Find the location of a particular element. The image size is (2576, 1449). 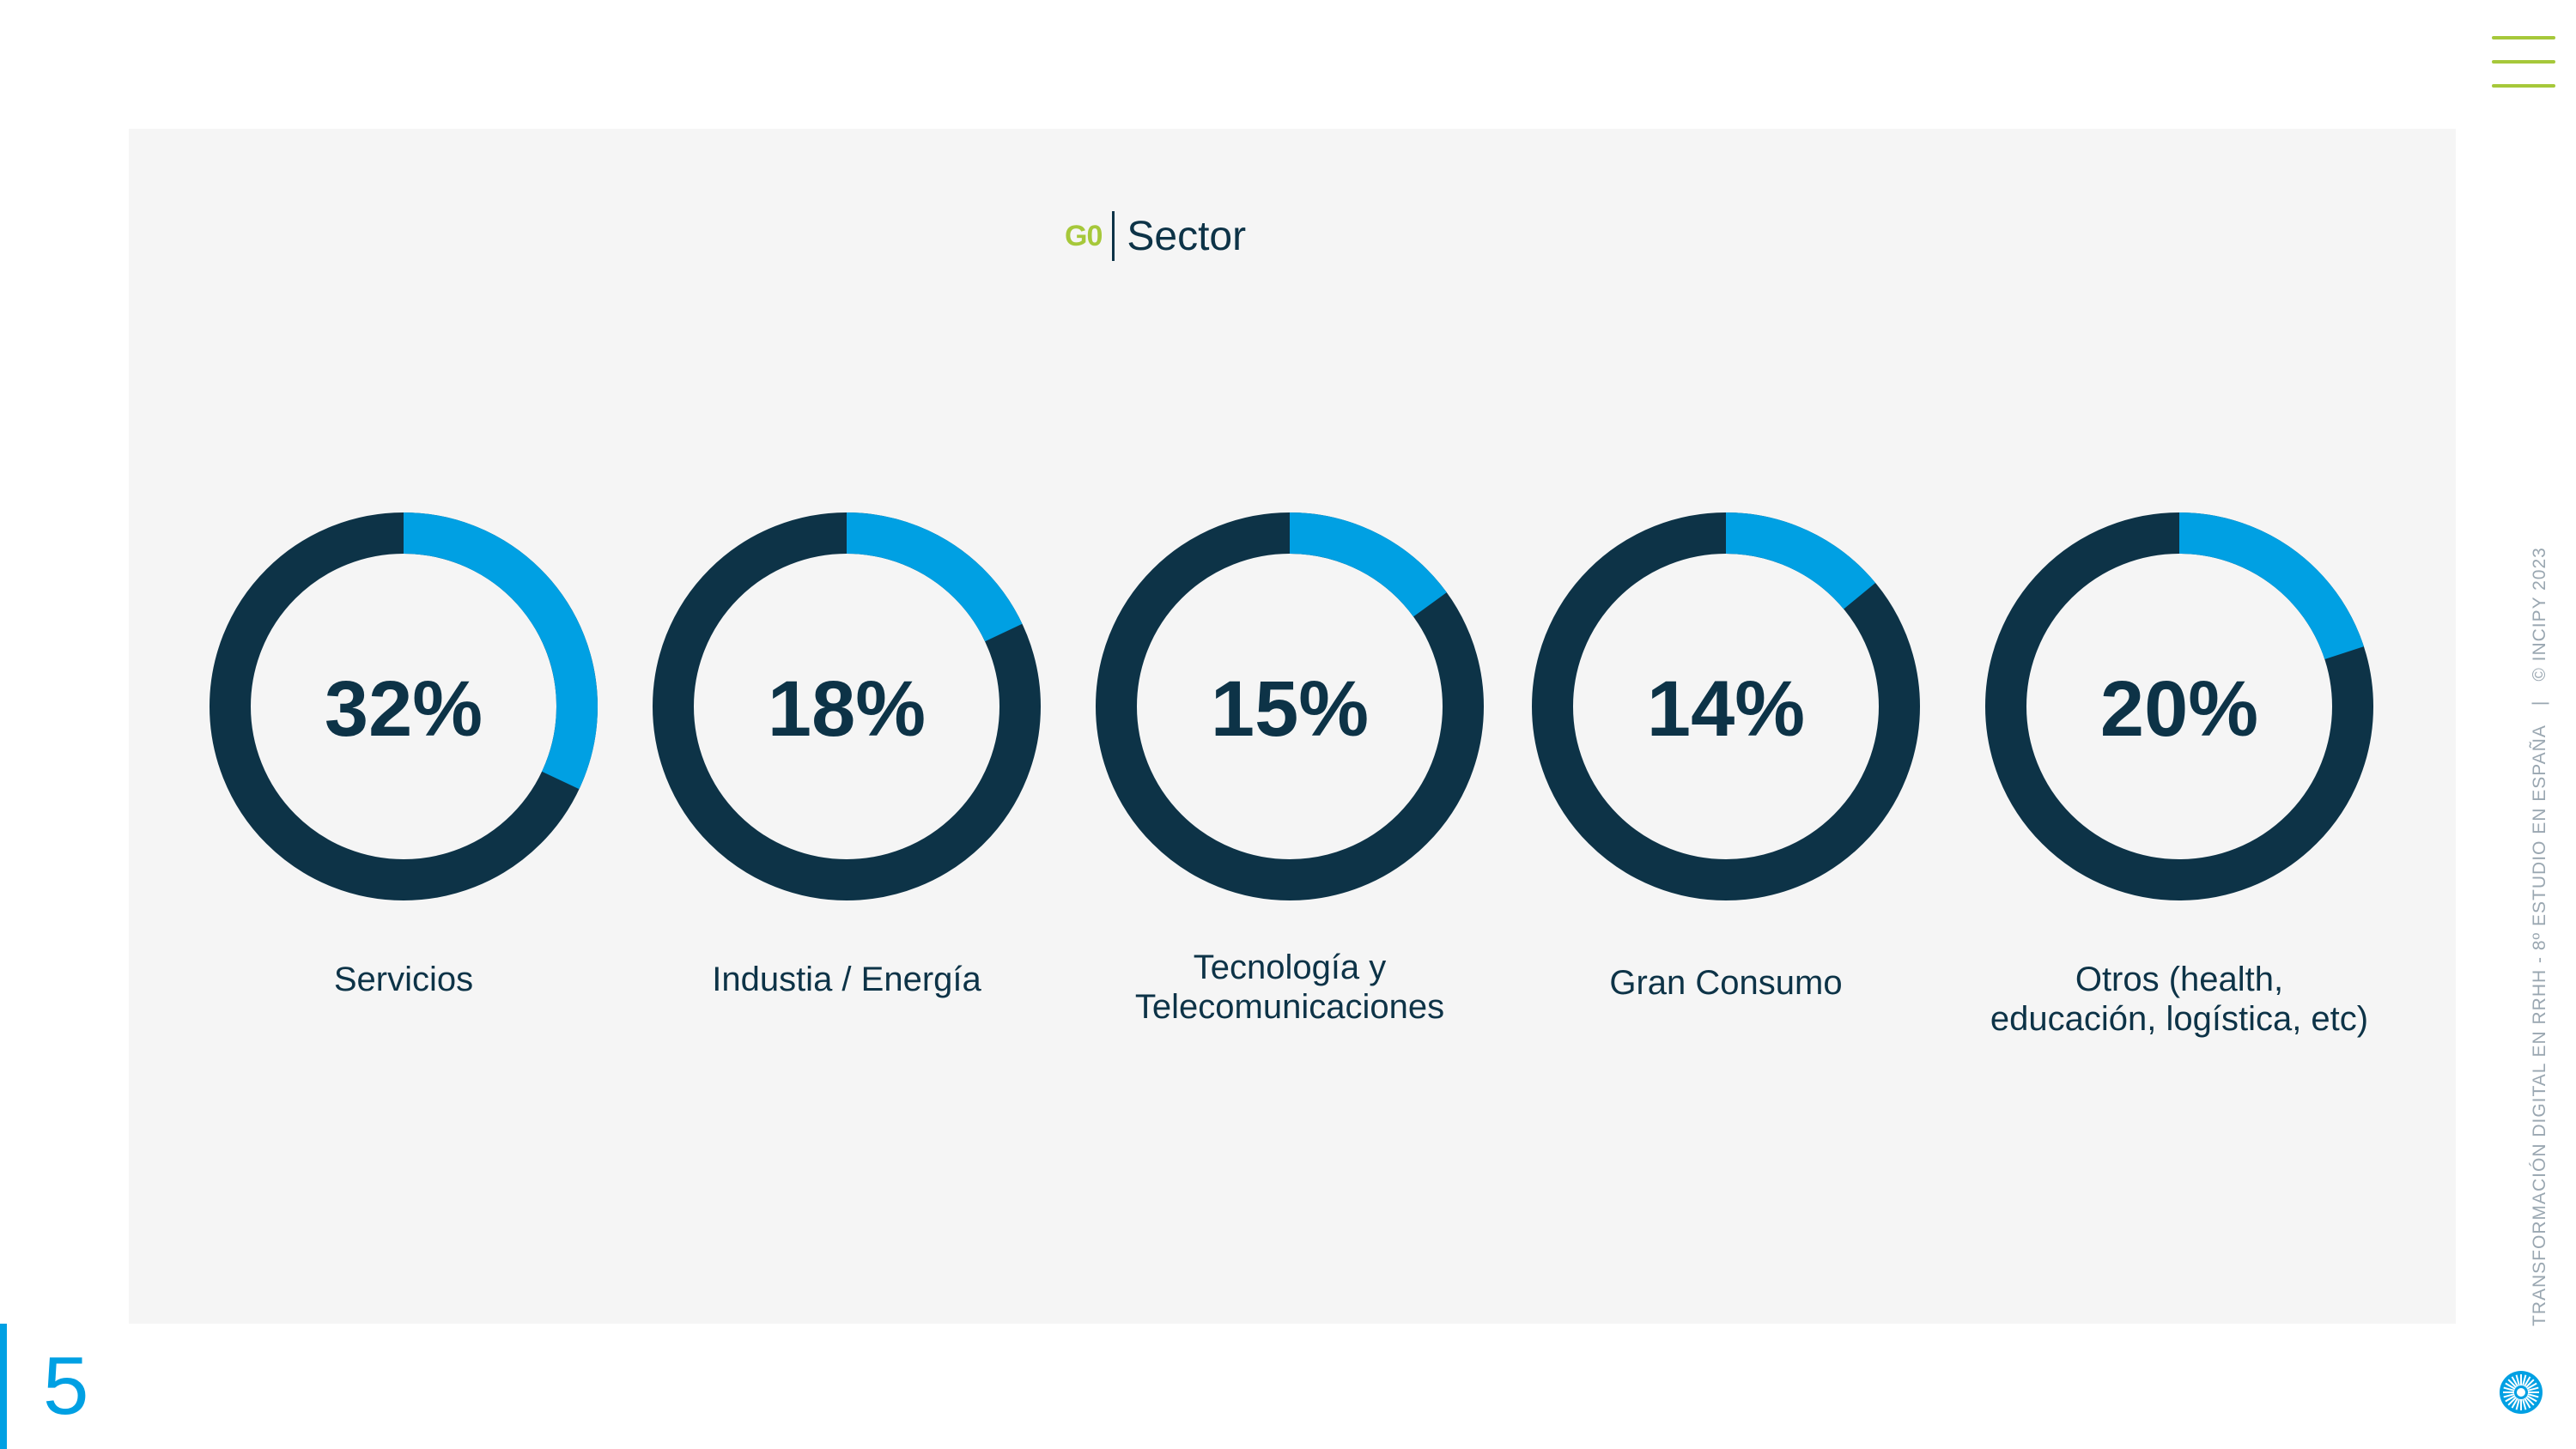

donut-segment-gran-consumo is located at coordinates (1800, 560).